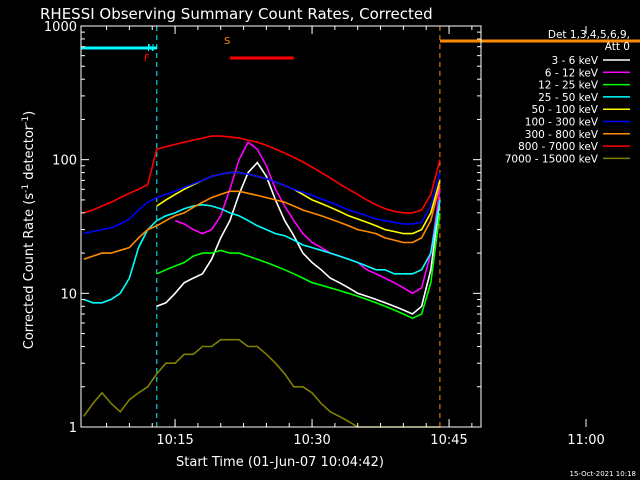  I want to click on y-axis-label-mid: detector, so click(29, 154).